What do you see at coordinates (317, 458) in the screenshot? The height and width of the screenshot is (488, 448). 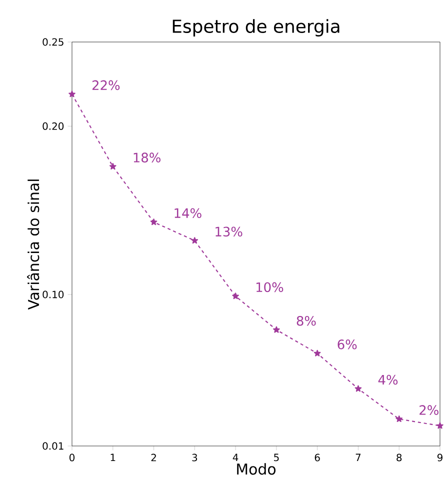 I see `x-tick-label: 6` at bounding box center [317, 458].